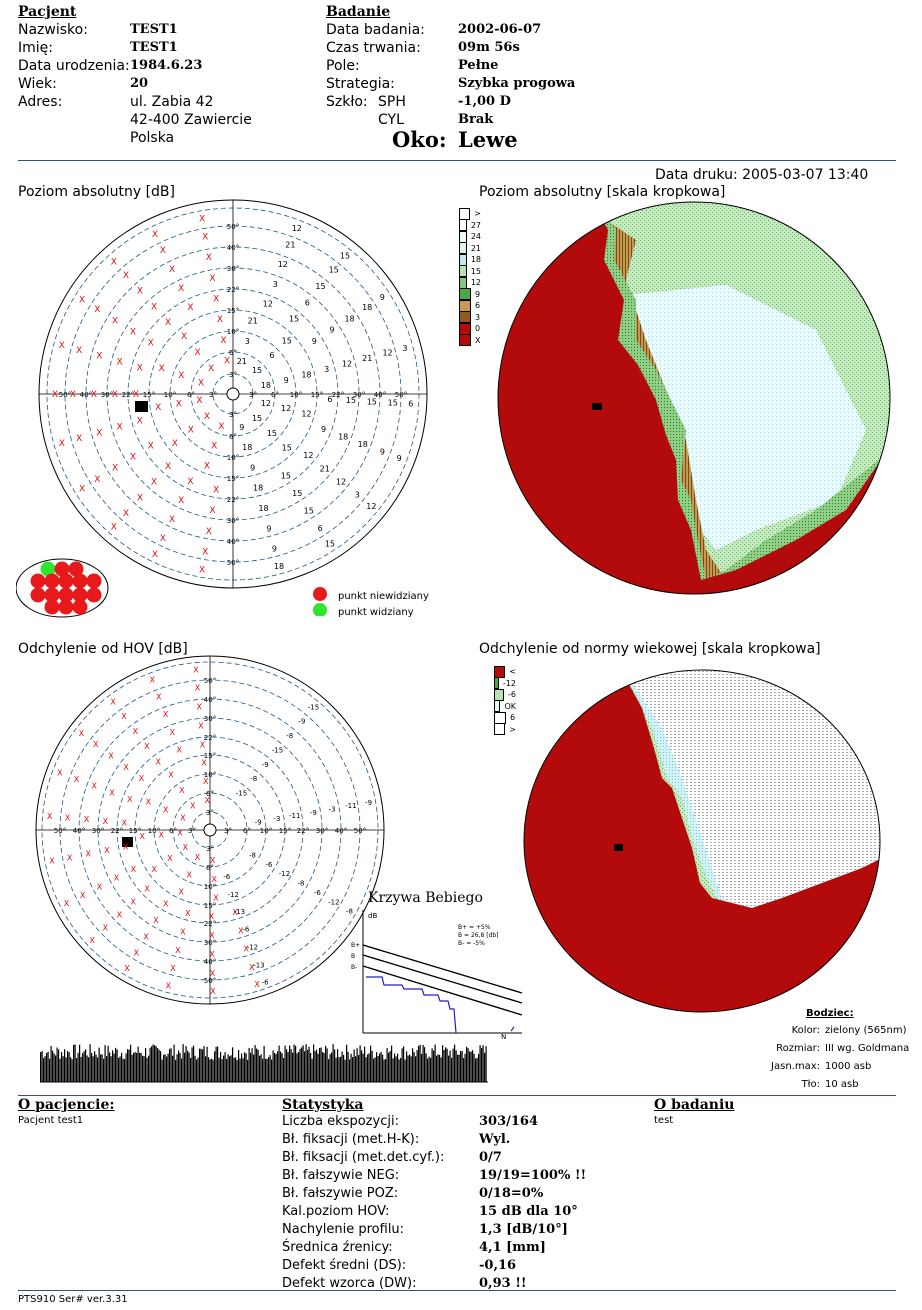  What do you see at coordinates (602, 192) in the screenshot?
I see `abs-dot-title: Poziom absolutny [skala kropkowa]` at bounding box center [602, 192].